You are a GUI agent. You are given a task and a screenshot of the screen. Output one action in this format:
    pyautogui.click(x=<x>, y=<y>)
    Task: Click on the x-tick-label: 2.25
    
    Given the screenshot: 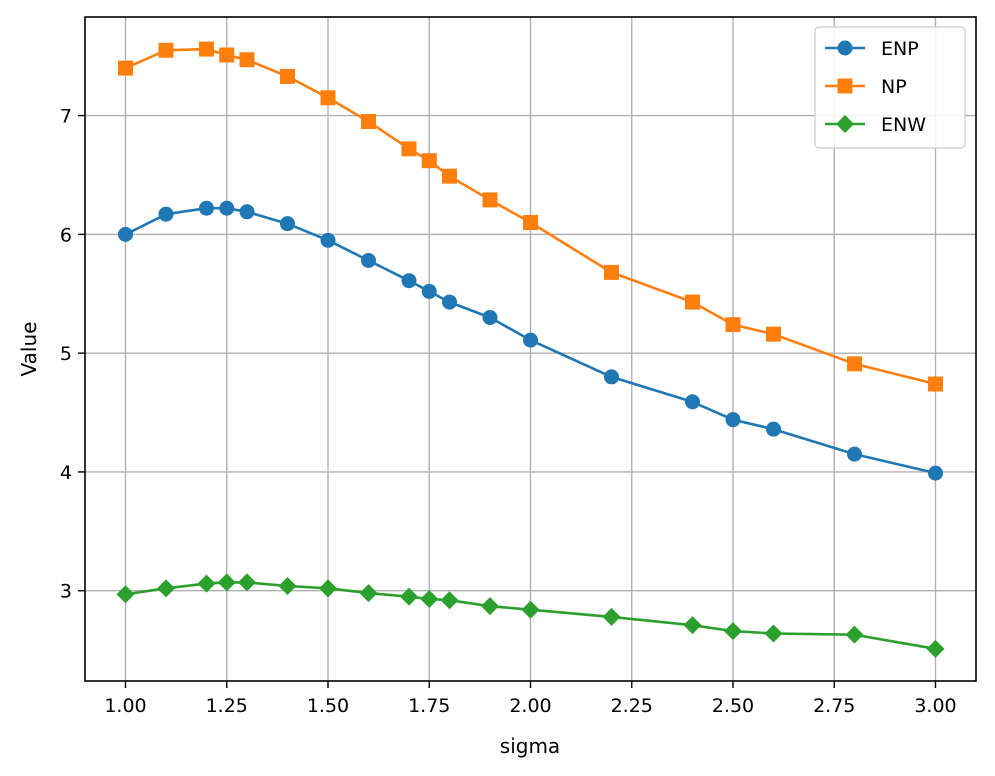 What is the action you would take?
    pyautogui.click(x=632, y=706)
    